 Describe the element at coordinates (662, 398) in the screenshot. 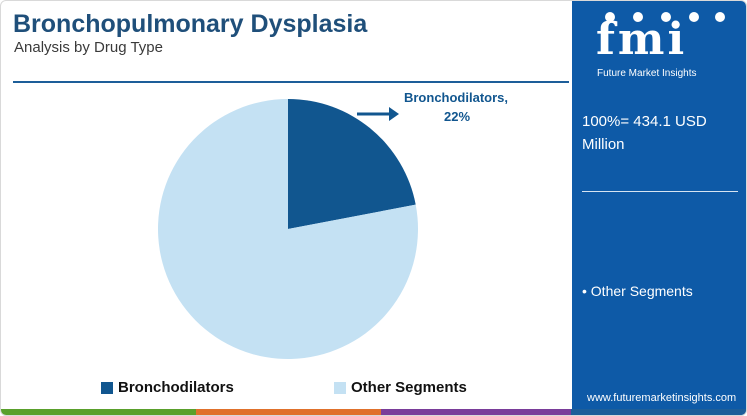

I see `website-link: www.futuremarketinsights.com` at that location.